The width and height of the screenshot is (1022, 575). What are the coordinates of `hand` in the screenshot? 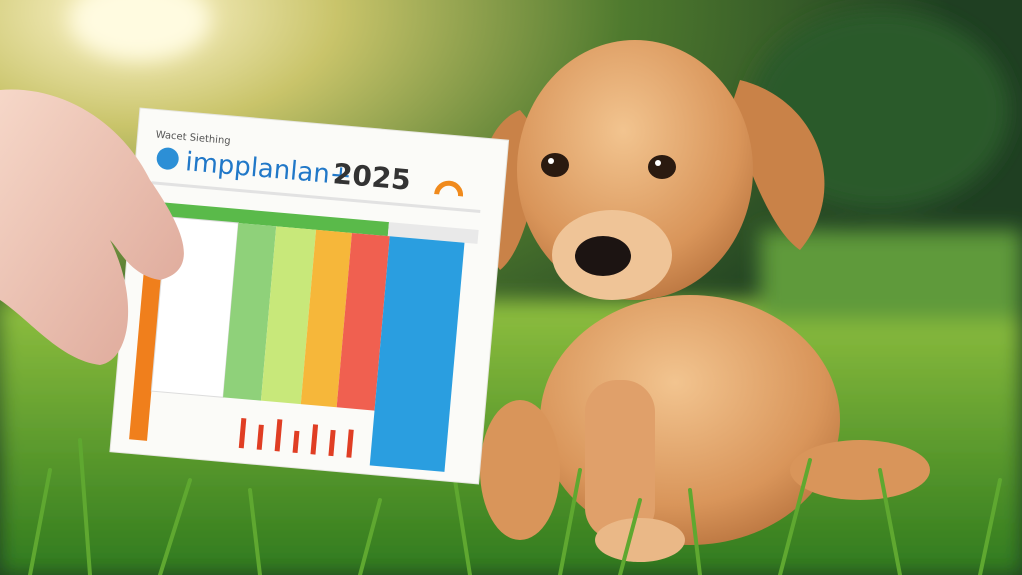 It's located at (92, 227).